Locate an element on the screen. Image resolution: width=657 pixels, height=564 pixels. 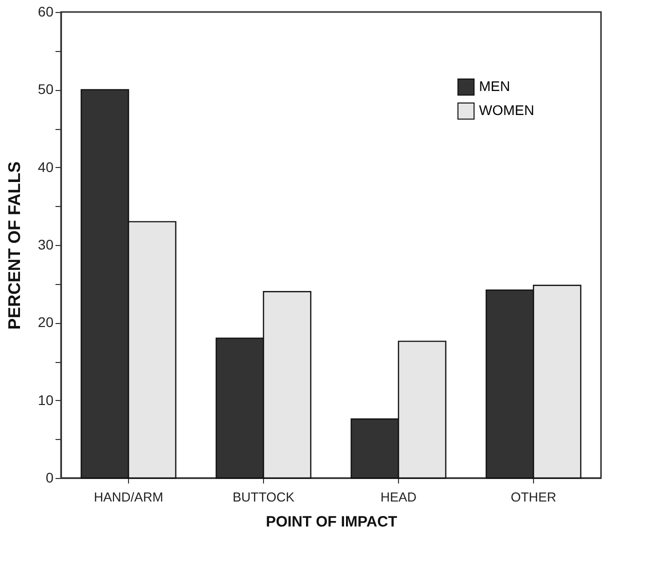
y-tick-label: 0 is located at coordinates (50, 478).